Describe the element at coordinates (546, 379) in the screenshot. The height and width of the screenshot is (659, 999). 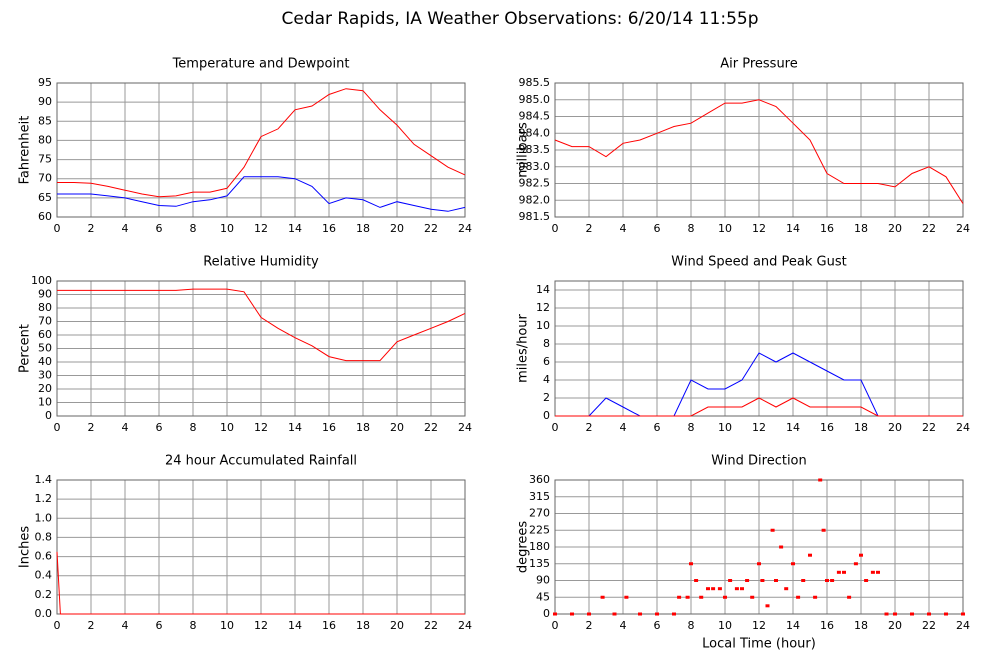
I see `y-tick-label: 4` at that location.